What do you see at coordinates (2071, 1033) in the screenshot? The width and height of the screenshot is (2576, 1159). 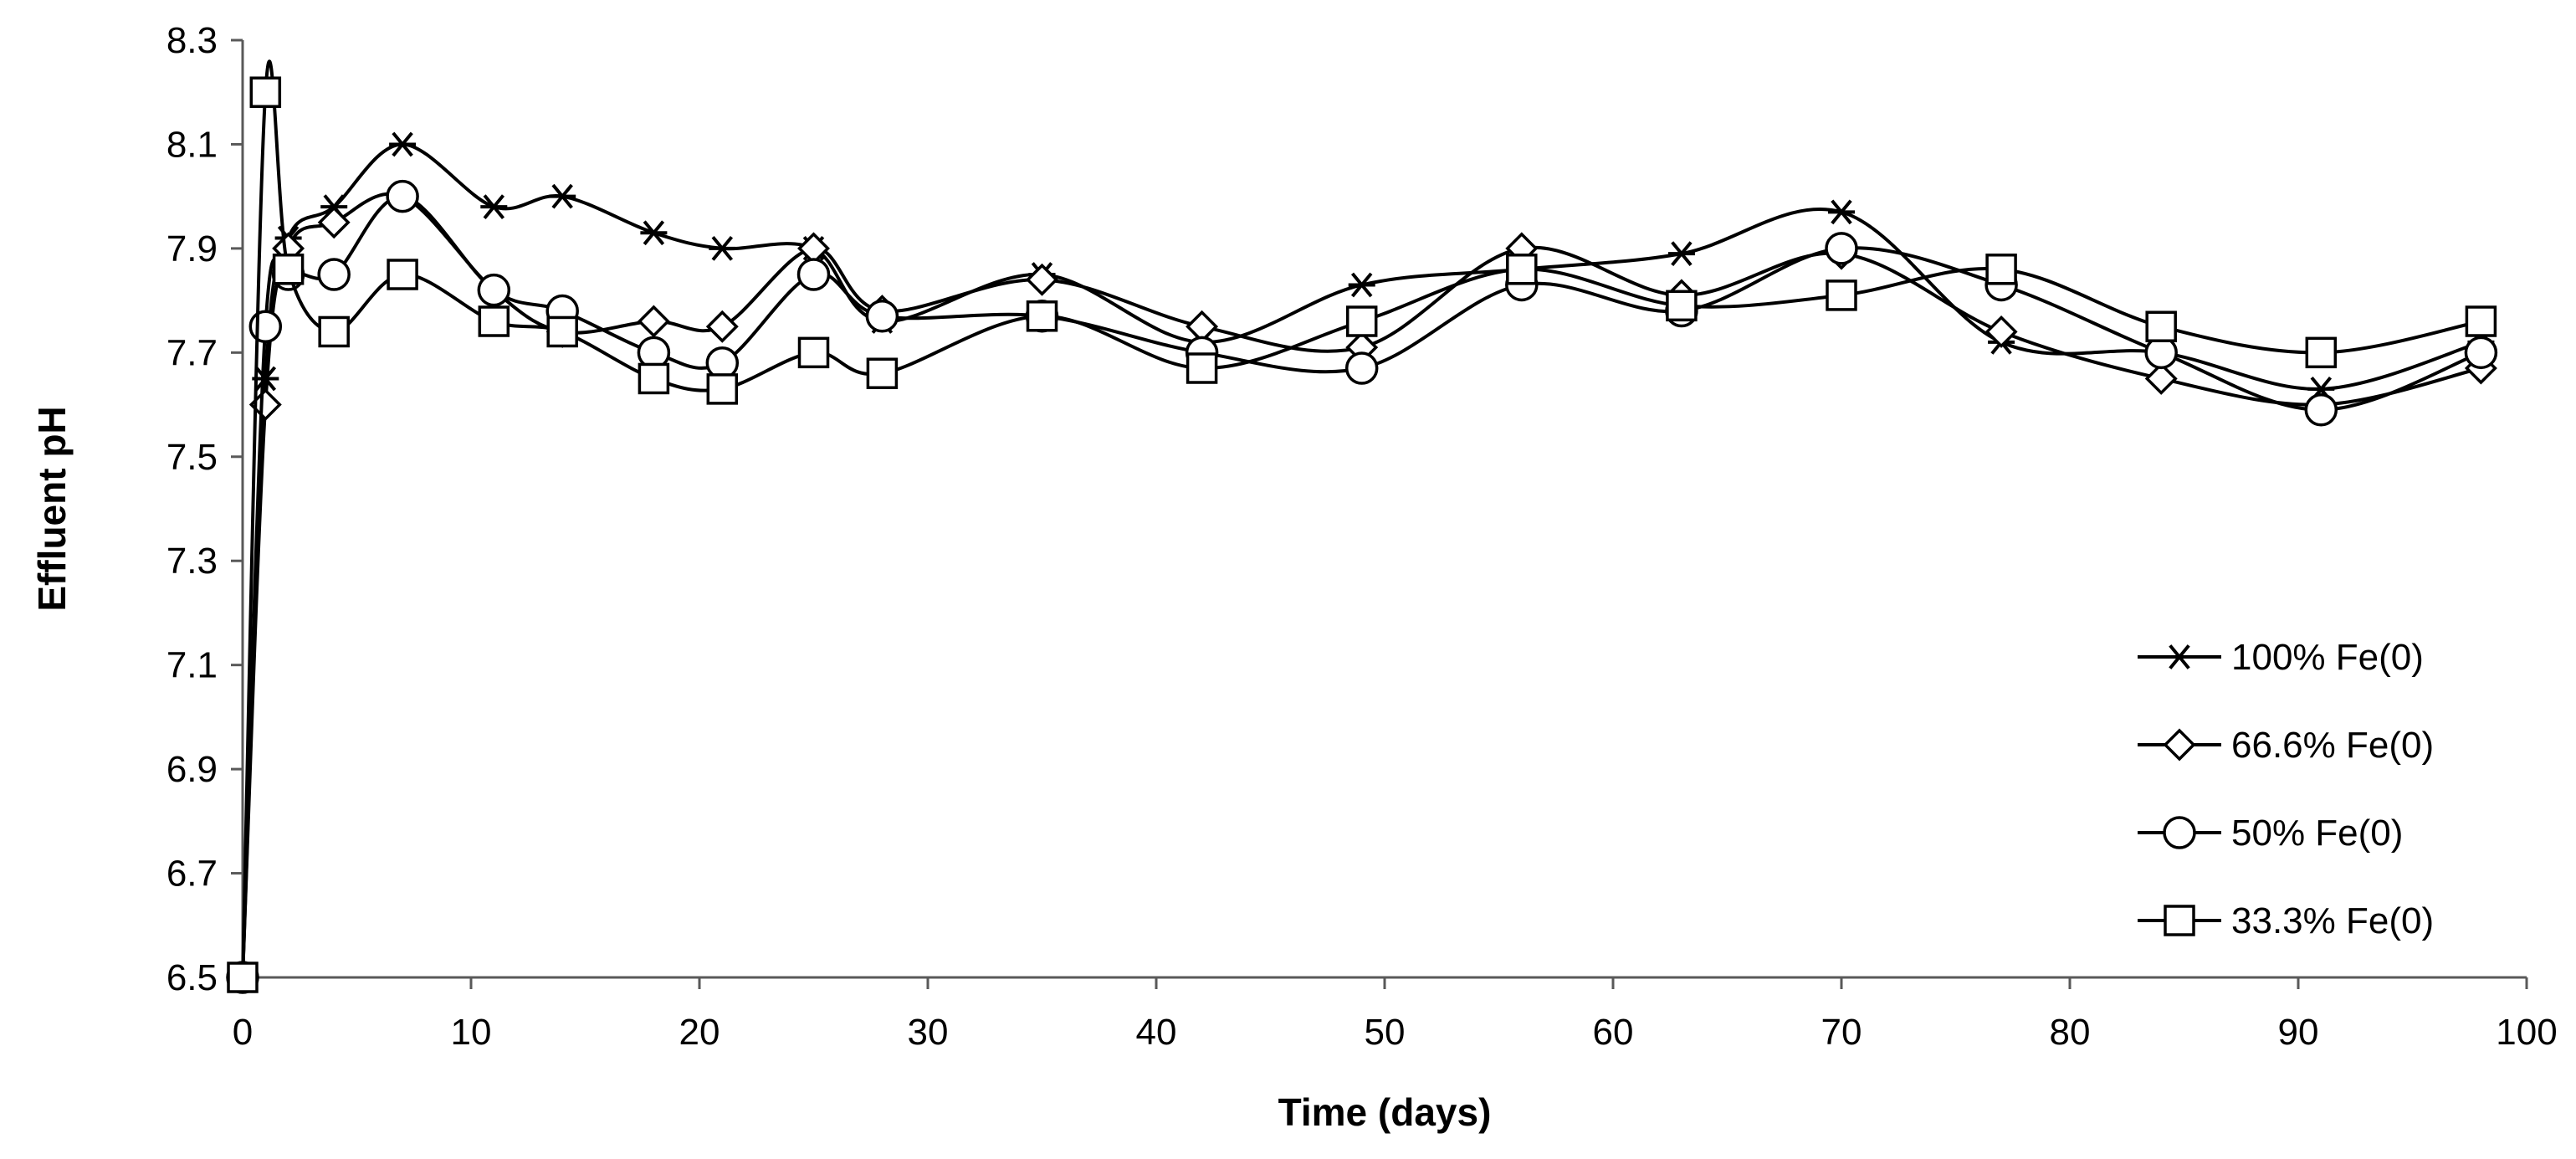 I see `x-tick-label: 80` at bounding box center [2071, 1033].